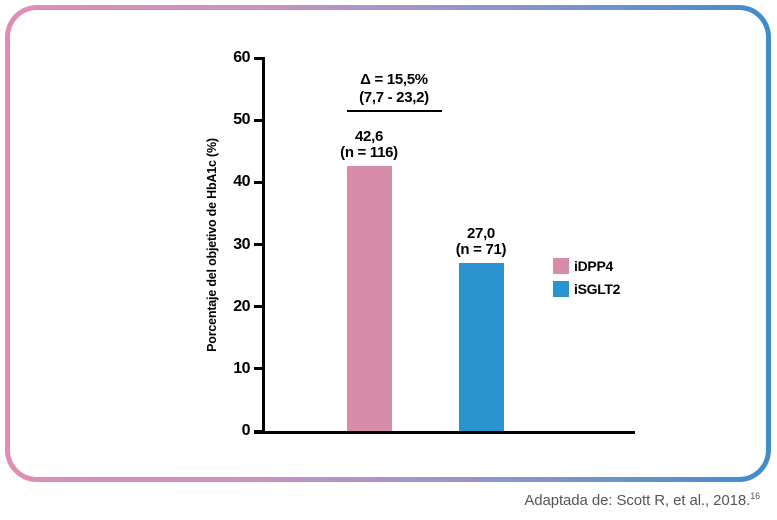 The image size is (777, 520). What do you see at coordinates (561, 289) in the screenshot?
I see `legend-swatch-isglt2` at bounding box center [561, 289].